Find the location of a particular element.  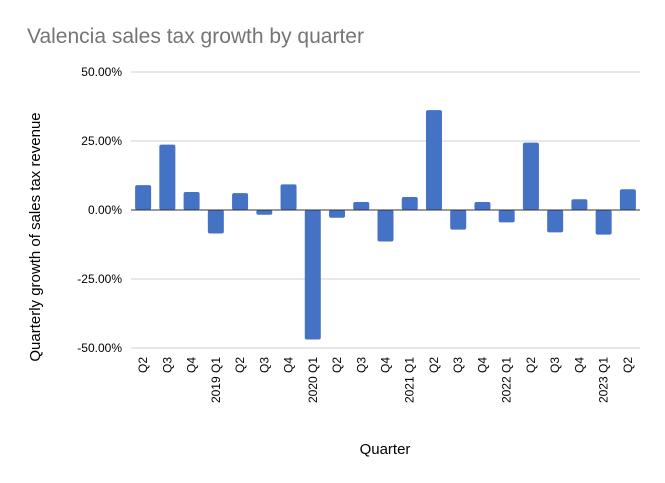

y-tick-label: 50.00% is located at coordinates (101, 72).